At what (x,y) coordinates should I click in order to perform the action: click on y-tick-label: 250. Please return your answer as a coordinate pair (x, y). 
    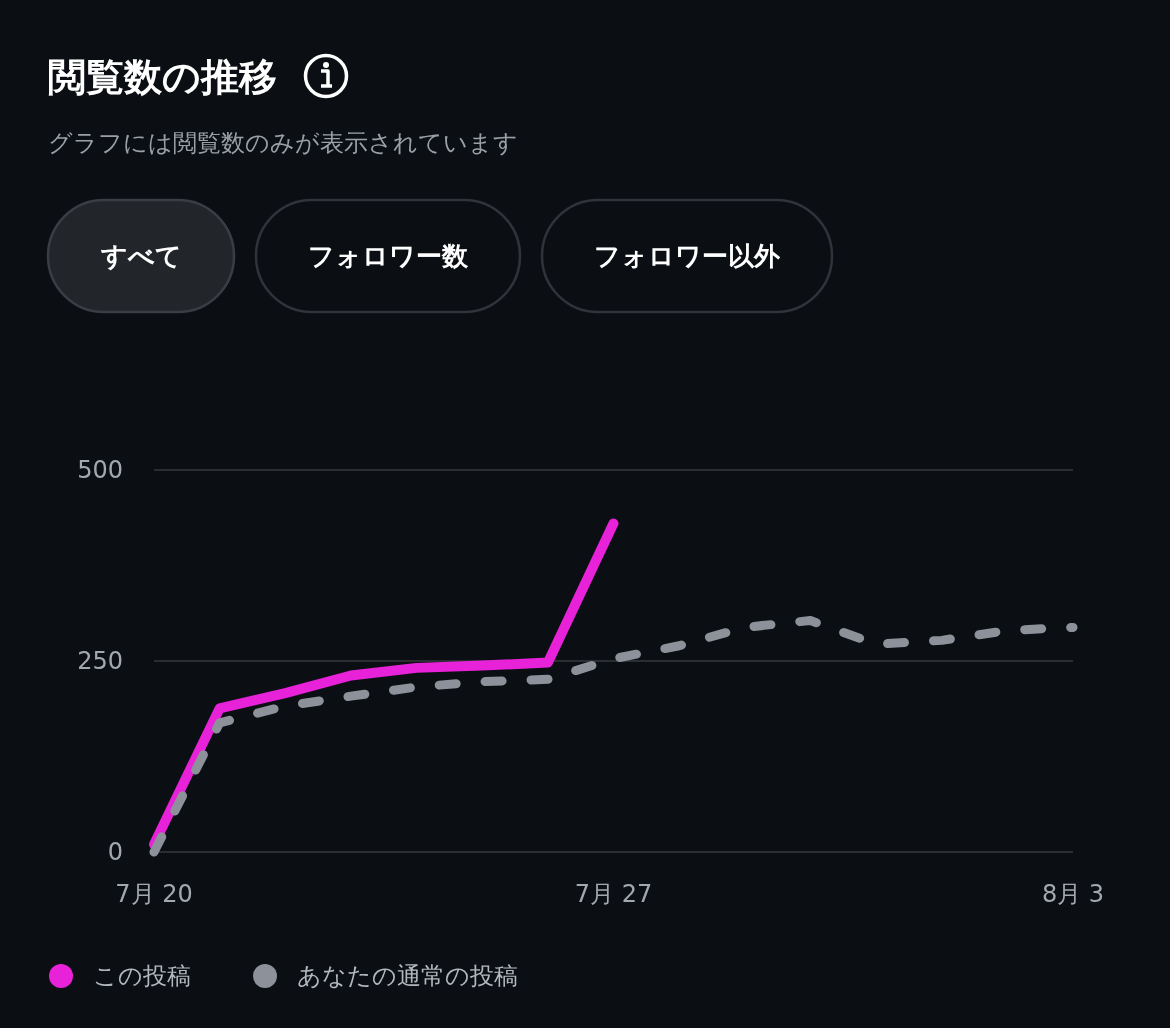
    Looking at the image, I should click on (100, 661).